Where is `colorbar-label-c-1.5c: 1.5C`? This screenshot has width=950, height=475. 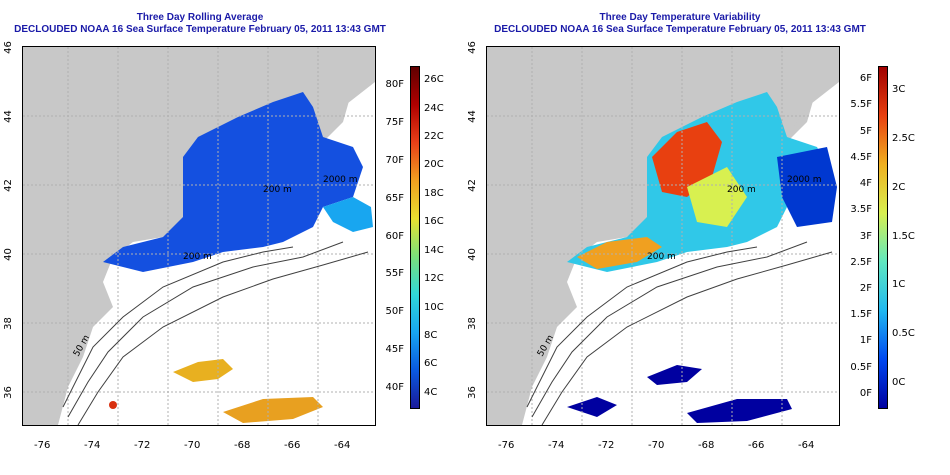
colorbar-label-c-1.5c: 1.5C is located at coordinates (903, 236).